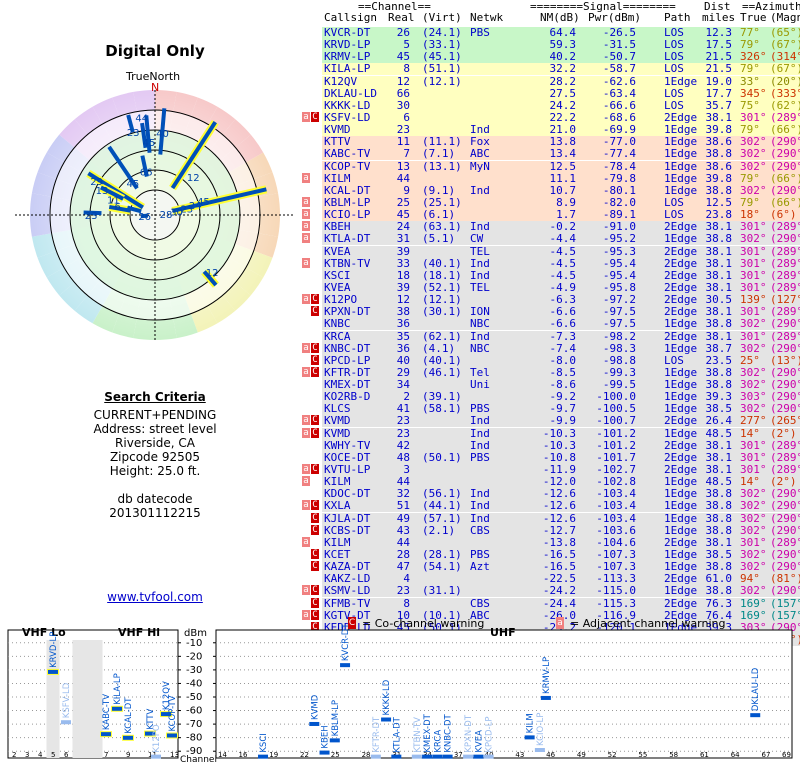 The width and height of the screenshot is (800, 768). Describe the element at coordinates (785, 93) in the screenshot. I see `cell-mg: (333°)` at that location.